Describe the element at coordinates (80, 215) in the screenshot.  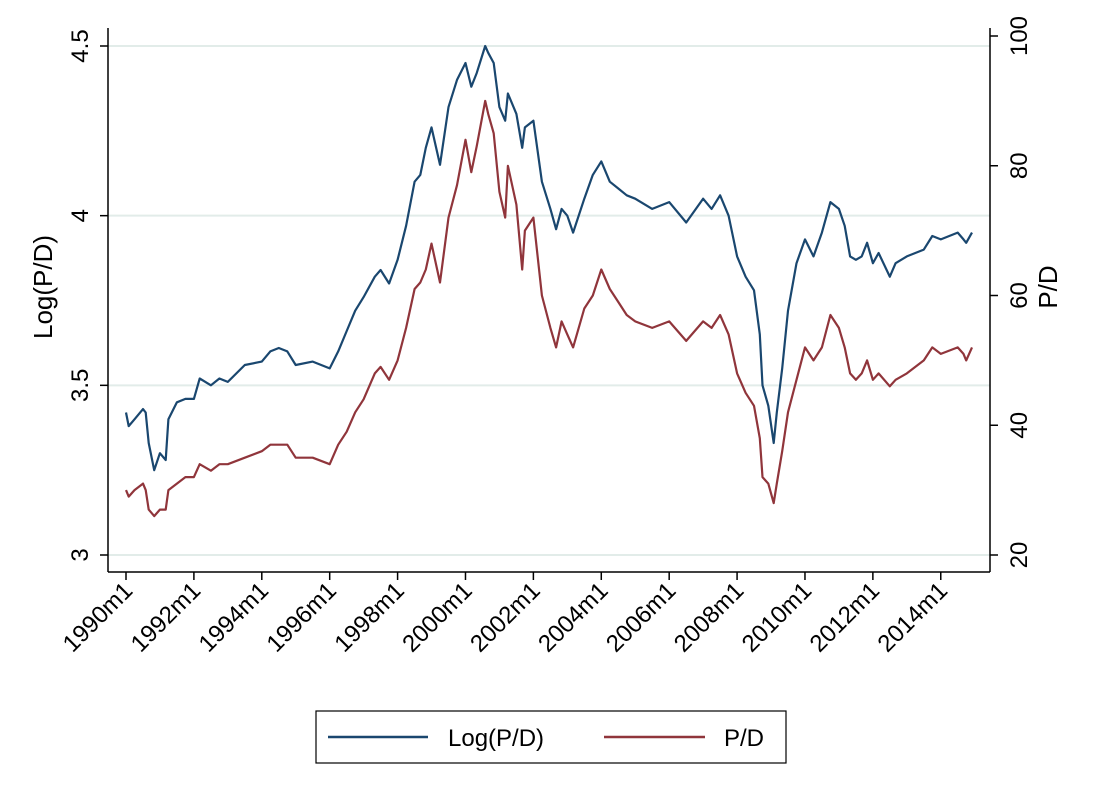
I see `y-left-tick-label-2: 4` at that location.